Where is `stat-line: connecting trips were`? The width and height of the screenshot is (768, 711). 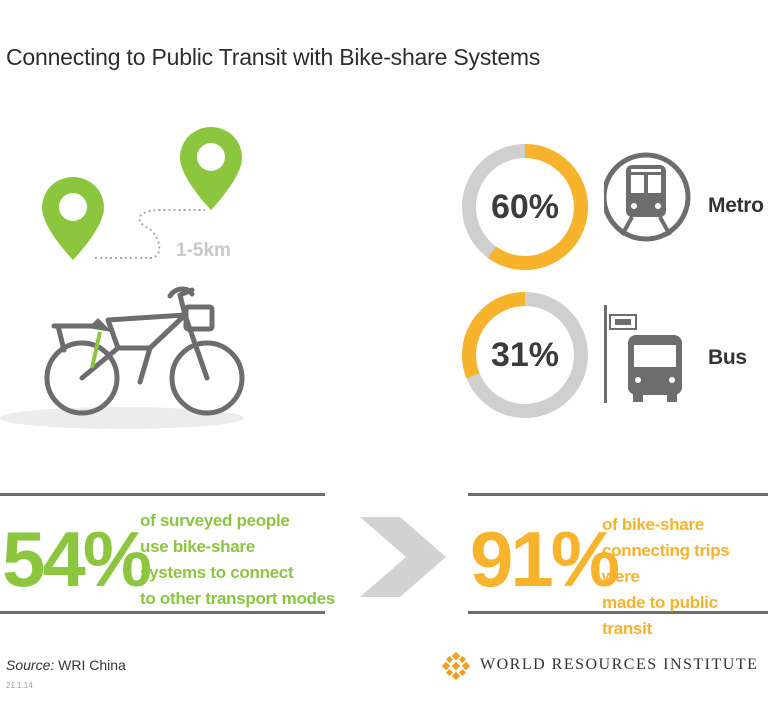 stat-line: connecting trips were is located at coordinates (666, 563).